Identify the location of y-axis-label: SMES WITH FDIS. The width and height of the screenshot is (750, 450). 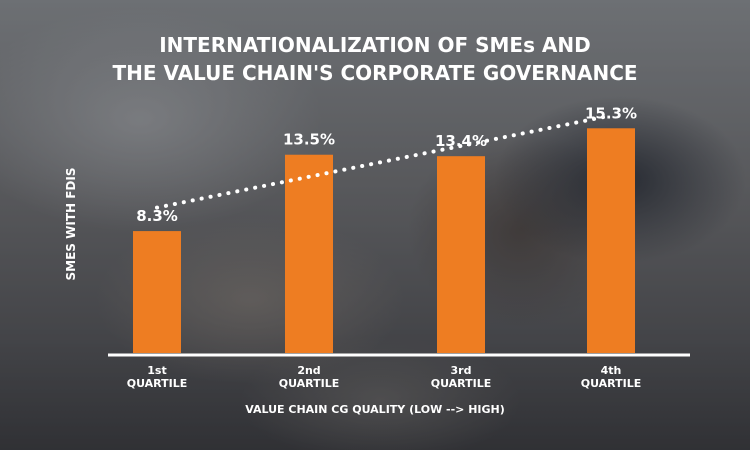
(71, 224).